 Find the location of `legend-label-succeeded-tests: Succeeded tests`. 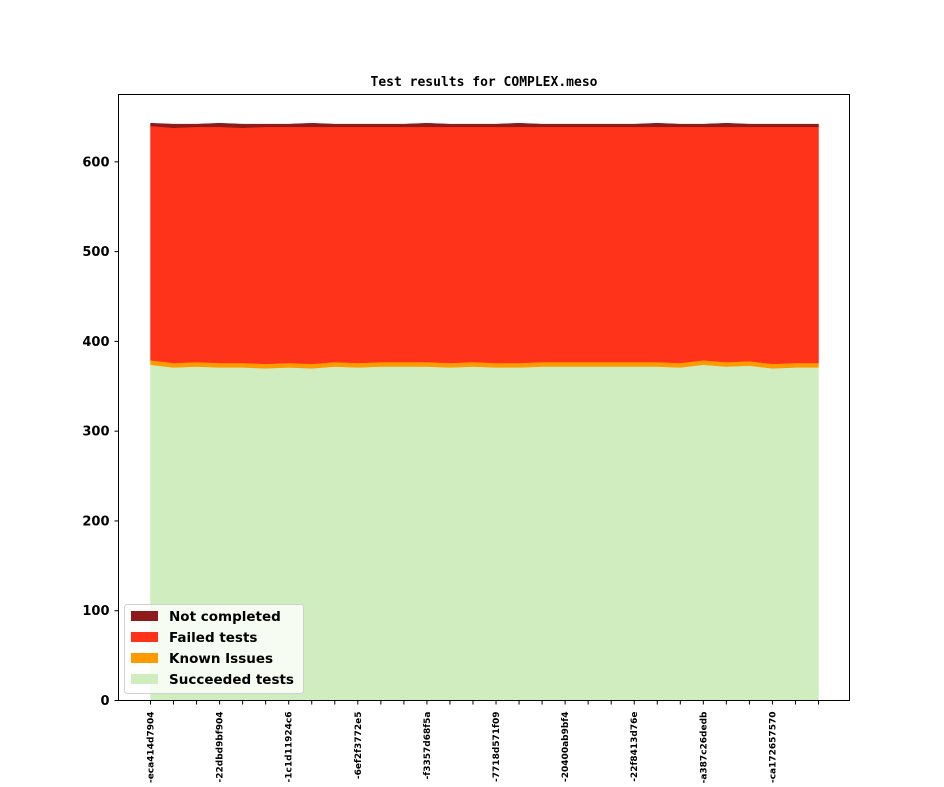

legend-label-succeeded-tests: Succeeded tests is located at coordinates (231, 680).